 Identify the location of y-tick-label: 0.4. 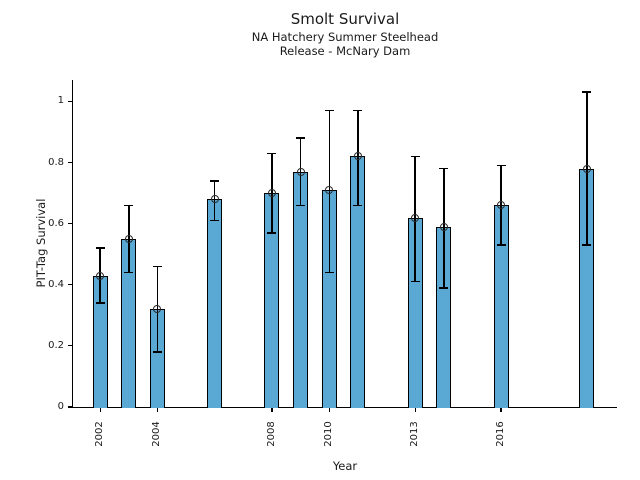
(56, 284).